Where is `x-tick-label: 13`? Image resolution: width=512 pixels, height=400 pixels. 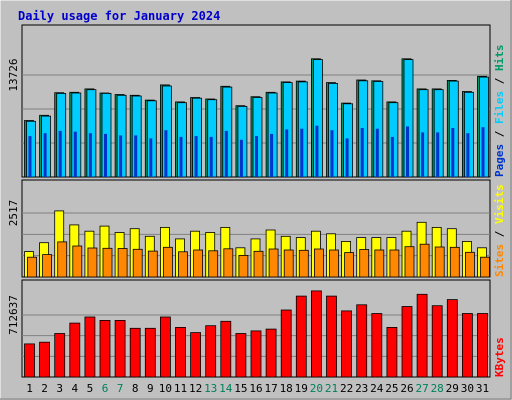 x-tick-label: 13 is located at coordinates (210, 388).